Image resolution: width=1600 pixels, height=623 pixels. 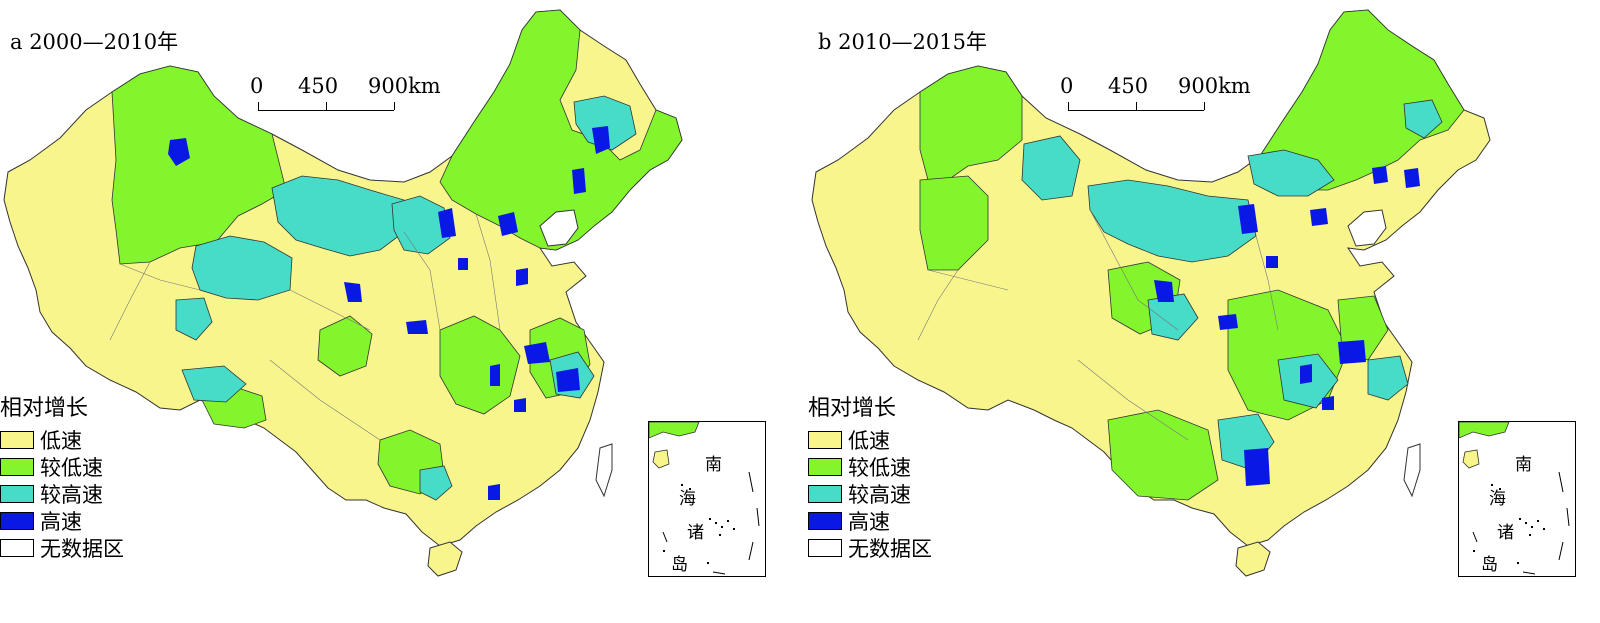 I want to click on inset-hainan, so click(x=1471, y=459).